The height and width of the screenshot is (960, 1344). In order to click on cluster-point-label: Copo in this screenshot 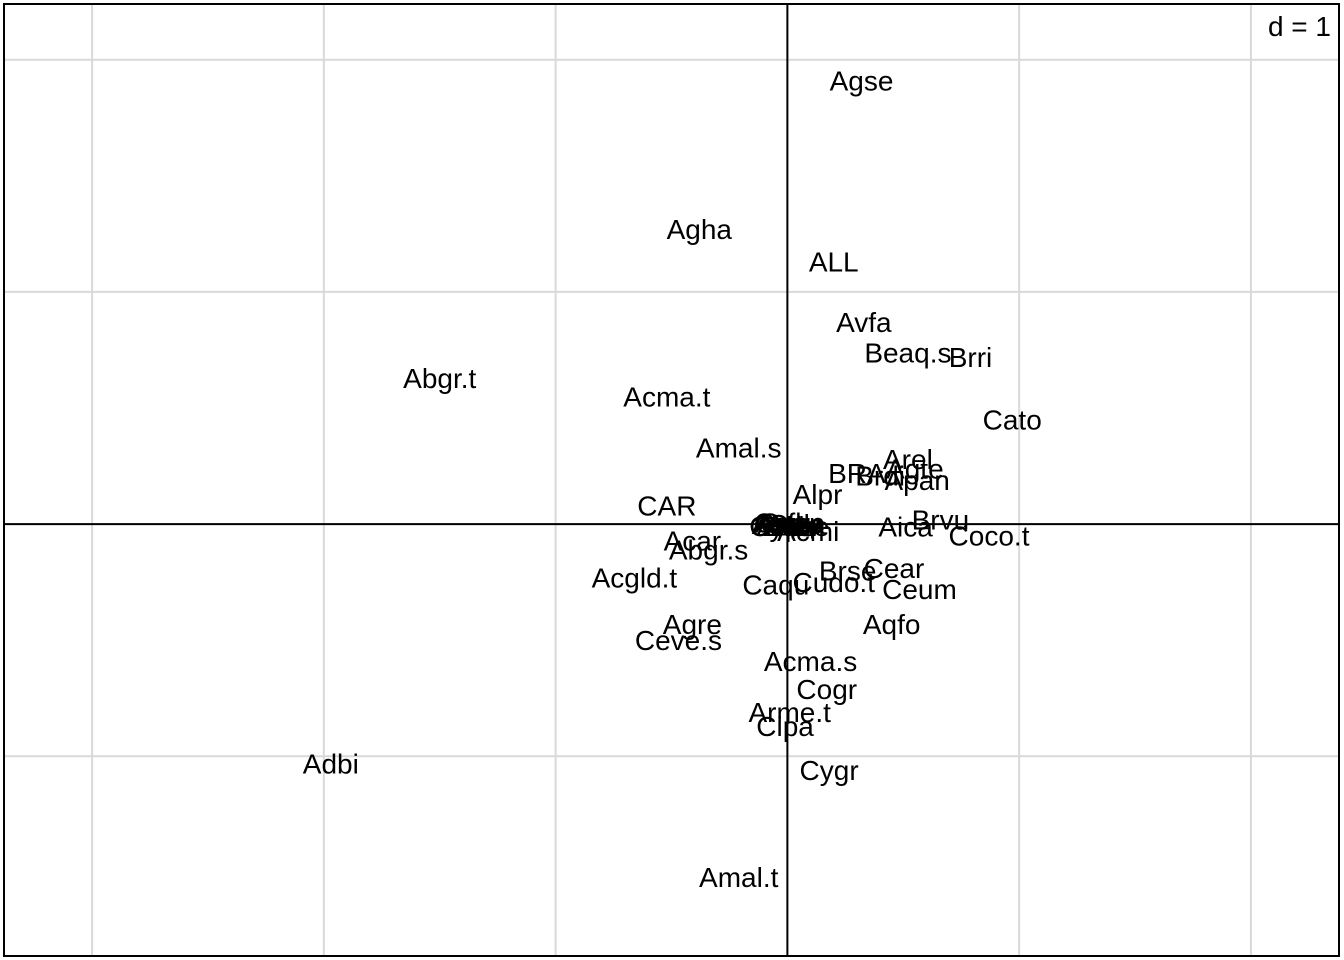, I will do `click(782, 526)`.